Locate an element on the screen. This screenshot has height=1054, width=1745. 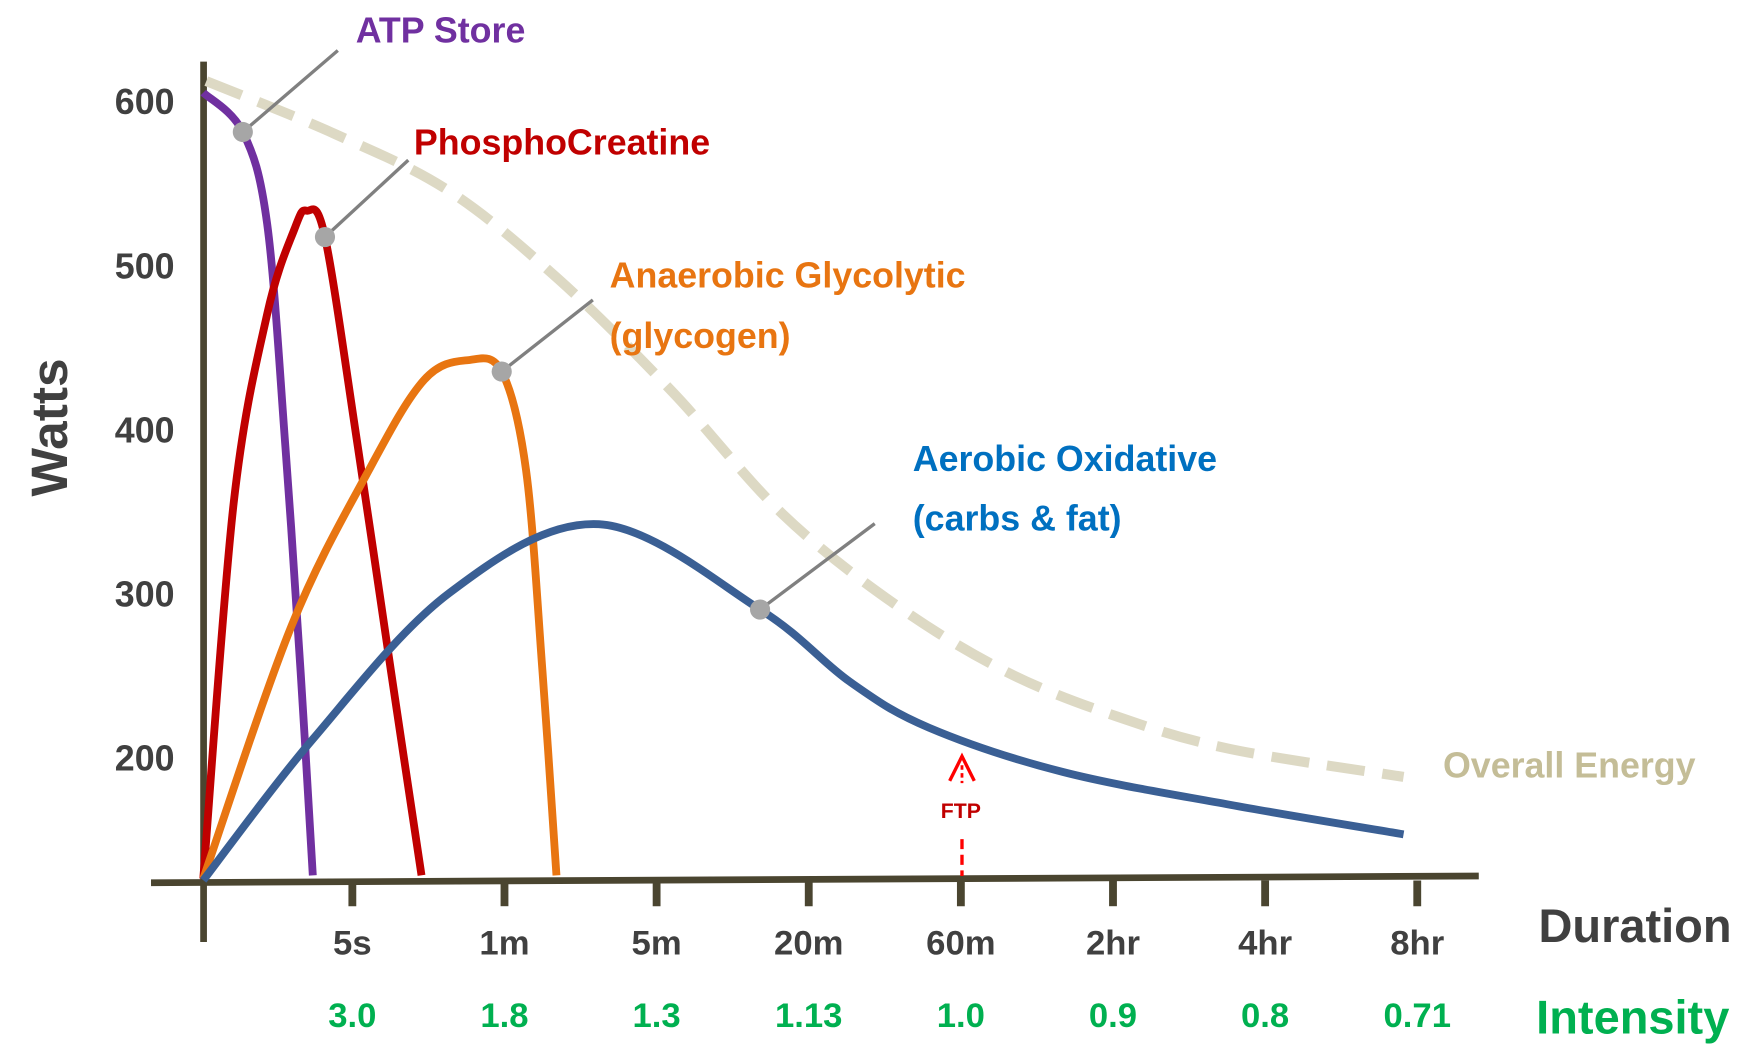
y-tick-label: 300 is located at coordinates (145, 595).